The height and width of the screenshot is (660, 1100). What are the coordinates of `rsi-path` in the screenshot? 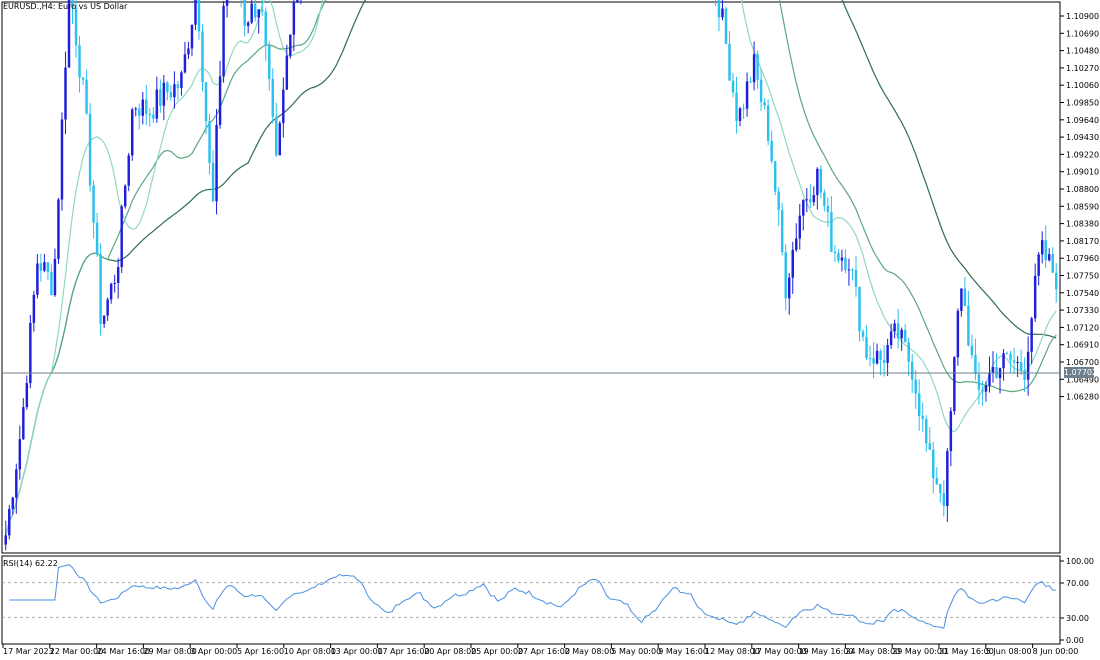 It's located at (533, 596).